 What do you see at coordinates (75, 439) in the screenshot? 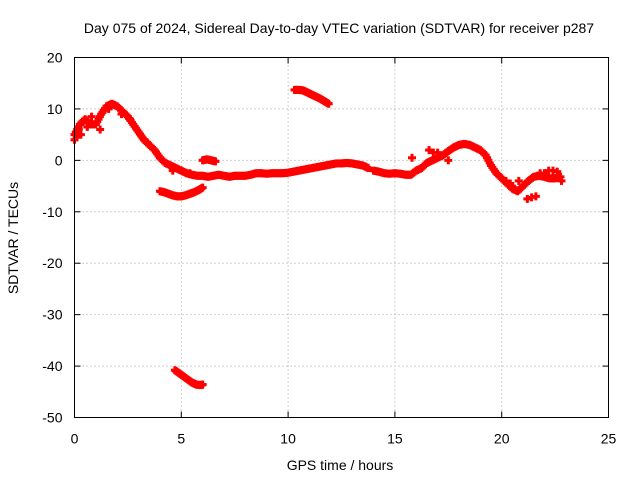
I see `x-tick-label: 0` at bounding box center [75, 439].